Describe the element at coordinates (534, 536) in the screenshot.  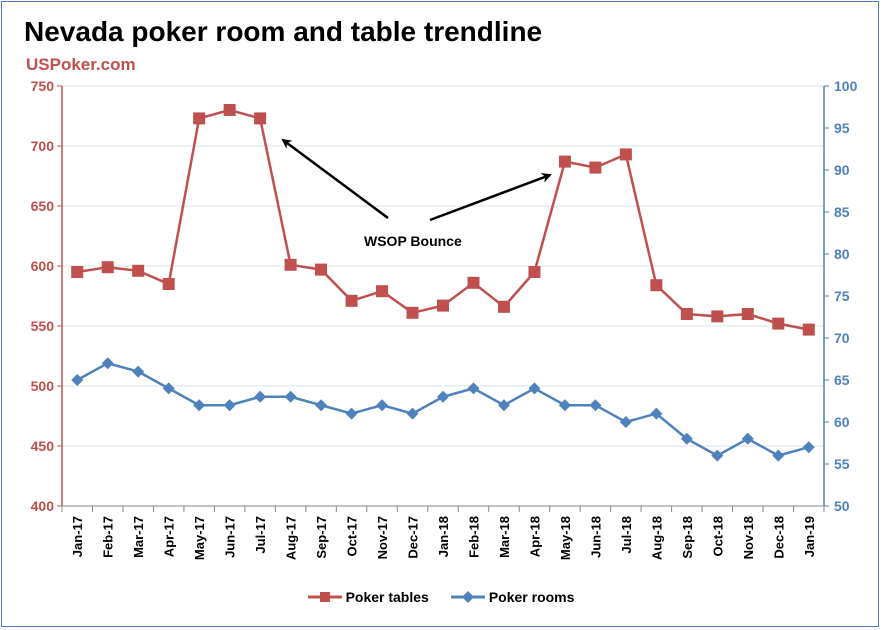
I see `x-tick-label: Apr-18` at that location.